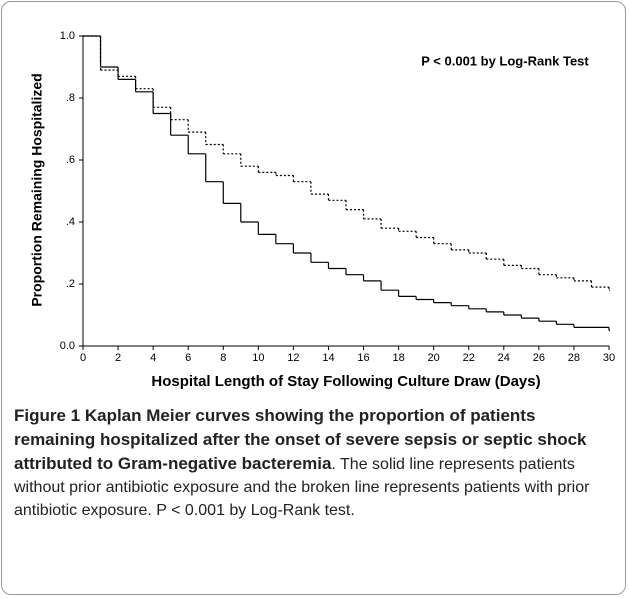 The image size is (629, 598). I want to click on y-tick-label: .8, so click(70, 98).